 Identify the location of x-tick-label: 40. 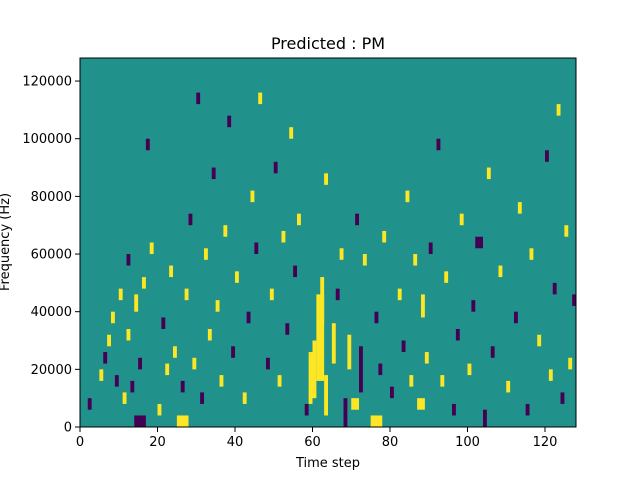
(235, 442).